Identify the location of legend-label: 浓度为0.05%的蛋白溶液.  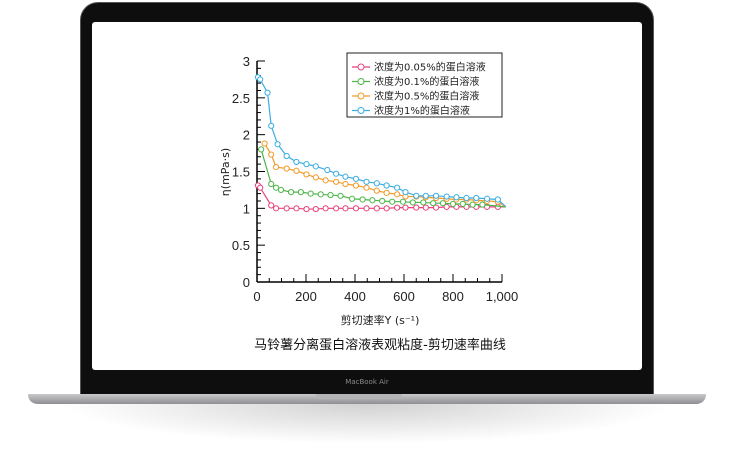
(430, 67).